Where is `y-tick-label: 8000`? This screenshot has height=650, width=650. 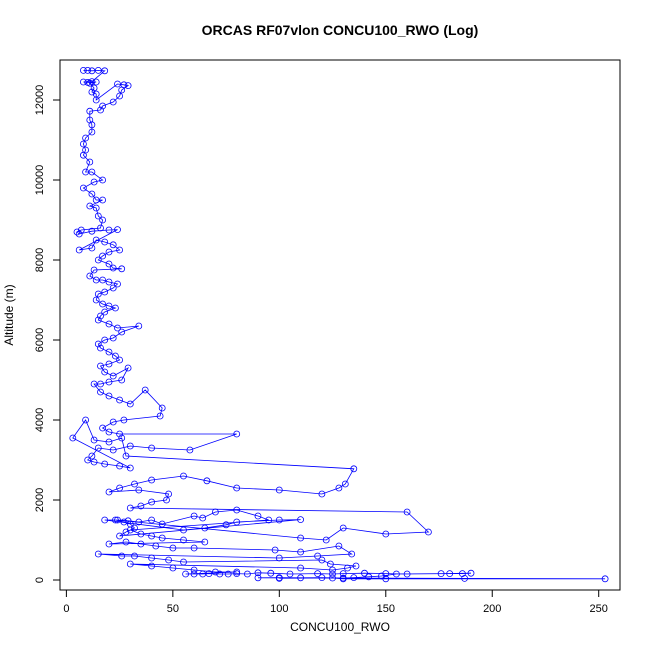
y-tick-label: 8000 is located at coordinates (40, 260).